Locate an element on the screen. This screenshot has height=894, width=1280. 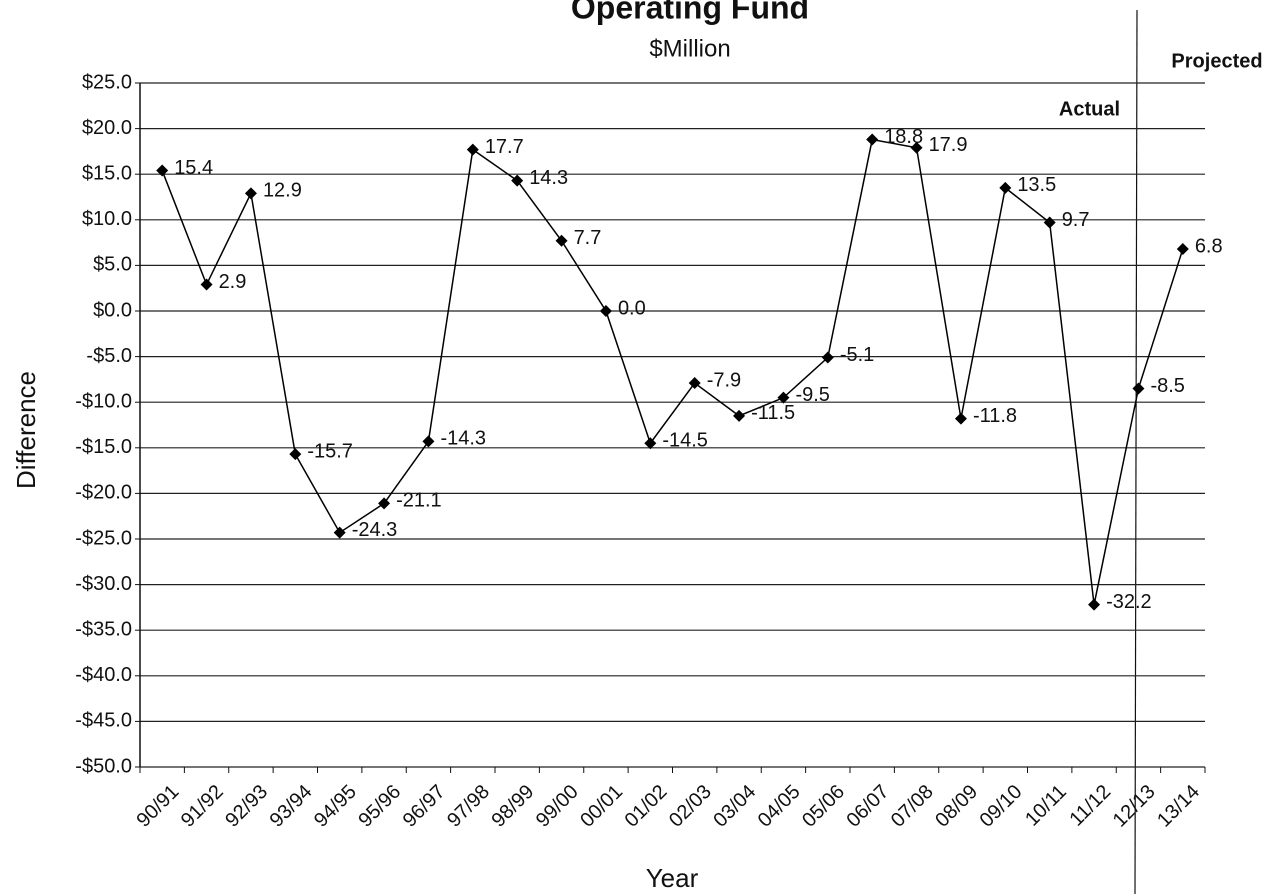
x-axis-label: Year is located at coordinates (672, 878).